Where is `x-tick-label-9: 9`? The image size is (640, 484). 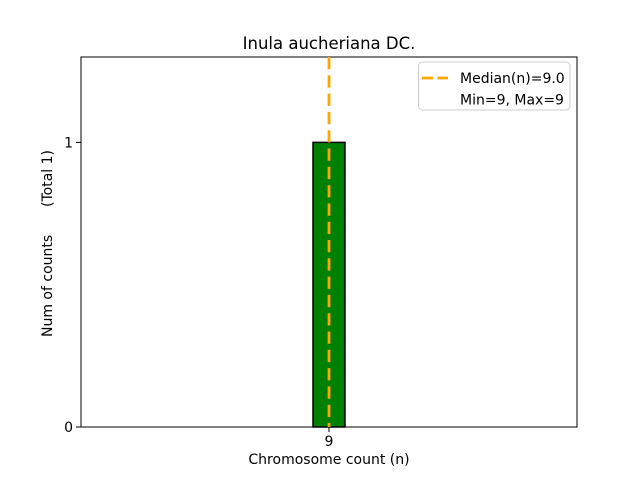 x-tick-label-9: 9 is located at coordinates (329, 442).